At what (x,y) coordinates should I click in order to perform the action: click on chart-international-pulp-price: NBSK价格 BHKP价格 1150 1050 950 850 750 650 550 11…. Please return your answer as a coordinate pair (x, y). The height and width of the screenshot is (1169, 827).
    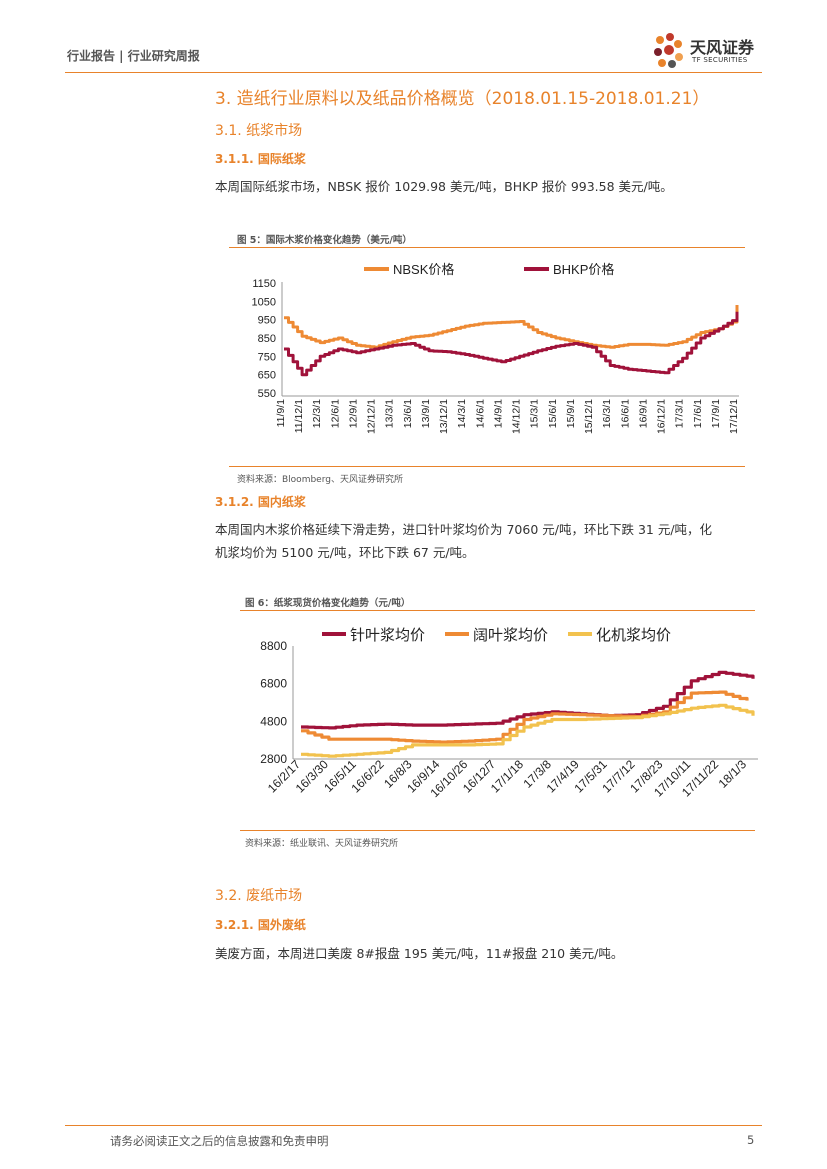
    Looking at the image, I should click on (496, 348).